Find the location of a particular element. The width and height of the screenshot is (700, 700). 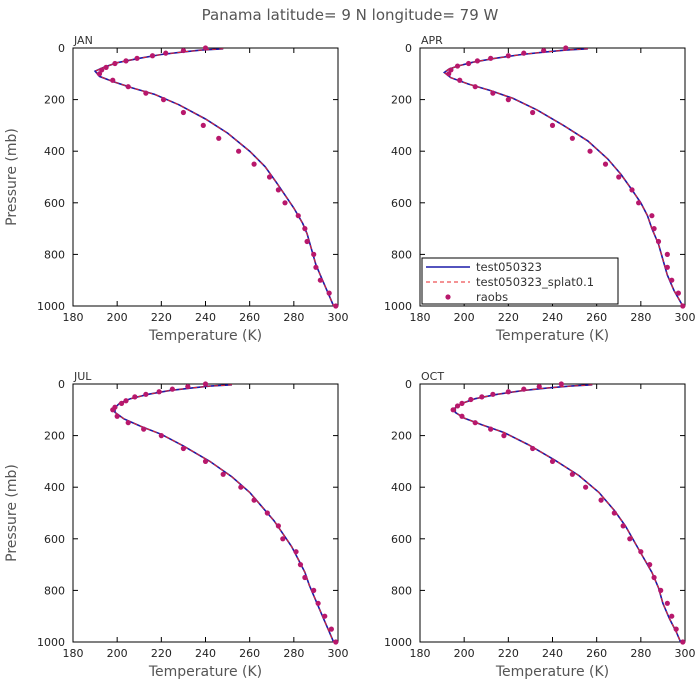

y-tick-label: 200 is located at coordinates (401, 436).